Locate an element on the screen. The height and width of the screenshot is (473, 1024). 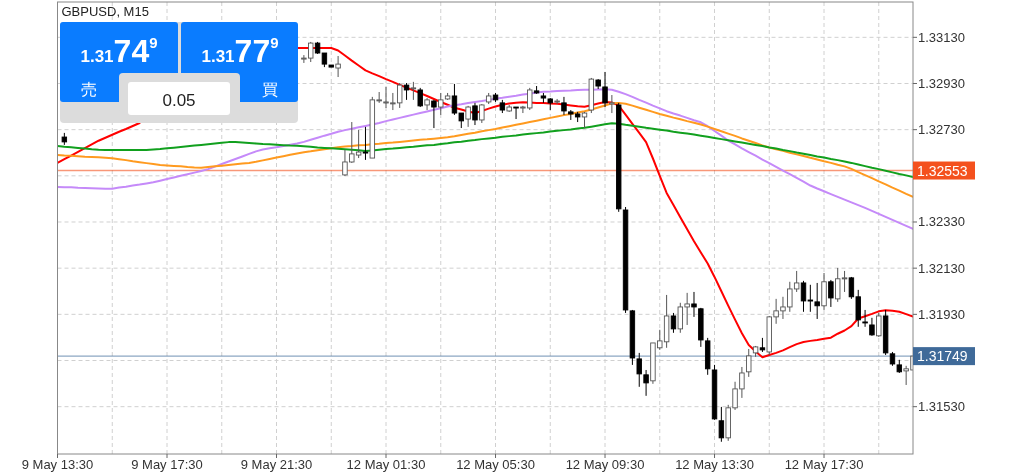
ref-label: 1.31749 is located at coordinates (944, 356).